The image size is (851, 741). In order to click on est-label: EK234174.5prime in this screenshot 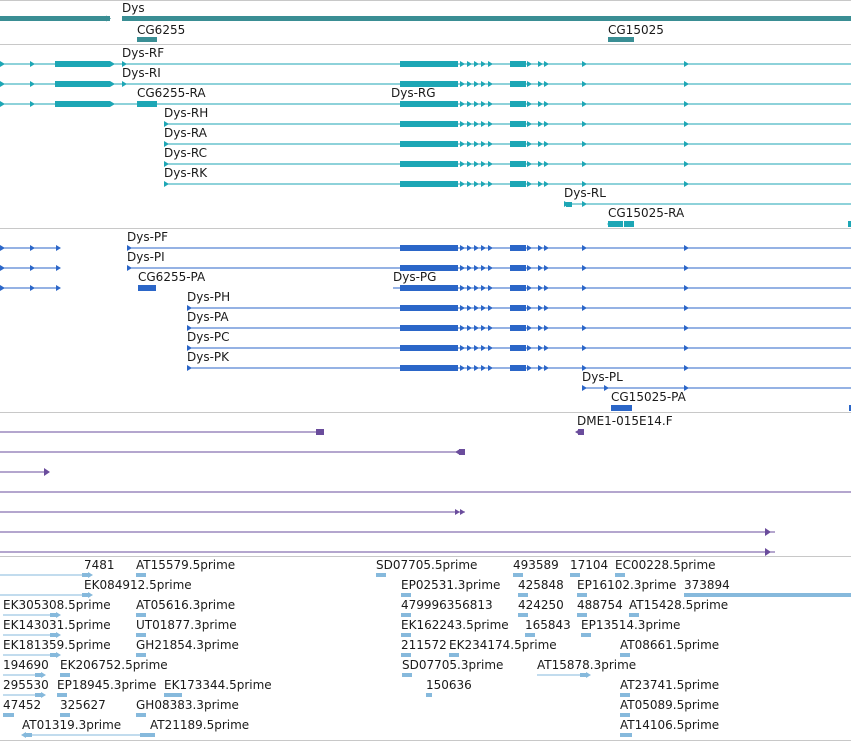, I will do `click(503, 645)`.